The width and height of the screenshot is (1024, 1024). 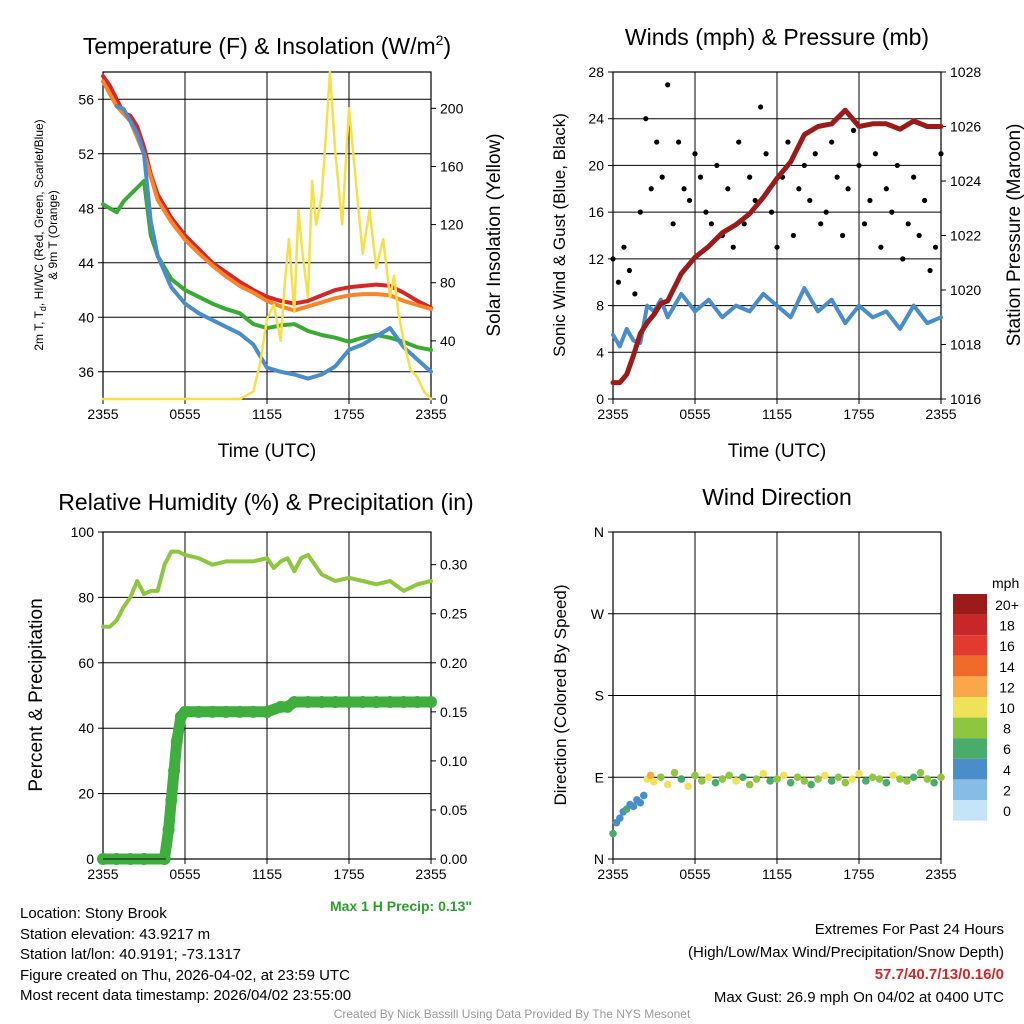 What do you see at coordinates (599, 777) in the screenshot?
I see `p4-y-tick-label: E` at bounding box center [599, 777].